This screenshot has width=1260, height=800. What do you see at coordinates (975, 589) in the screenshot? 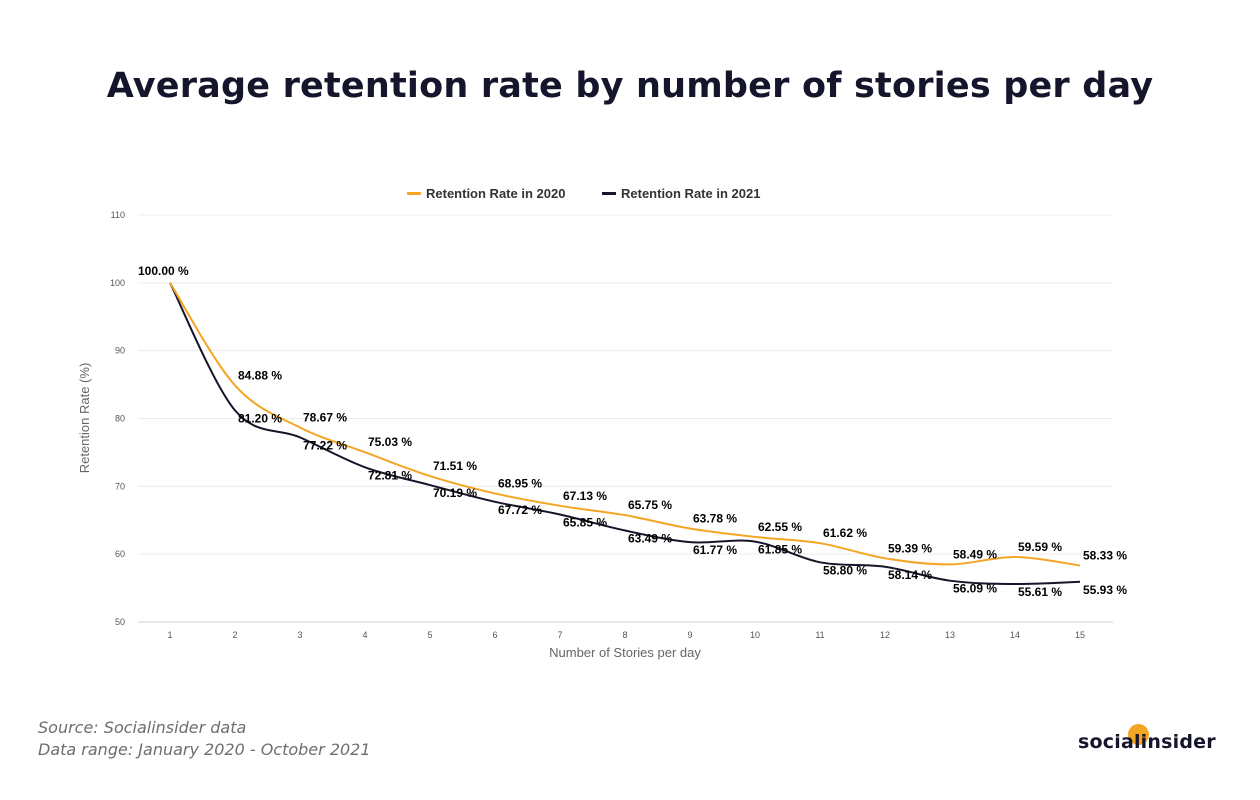
I see `data-label-2021: 56.09 %` at bounding box center [975, 589].